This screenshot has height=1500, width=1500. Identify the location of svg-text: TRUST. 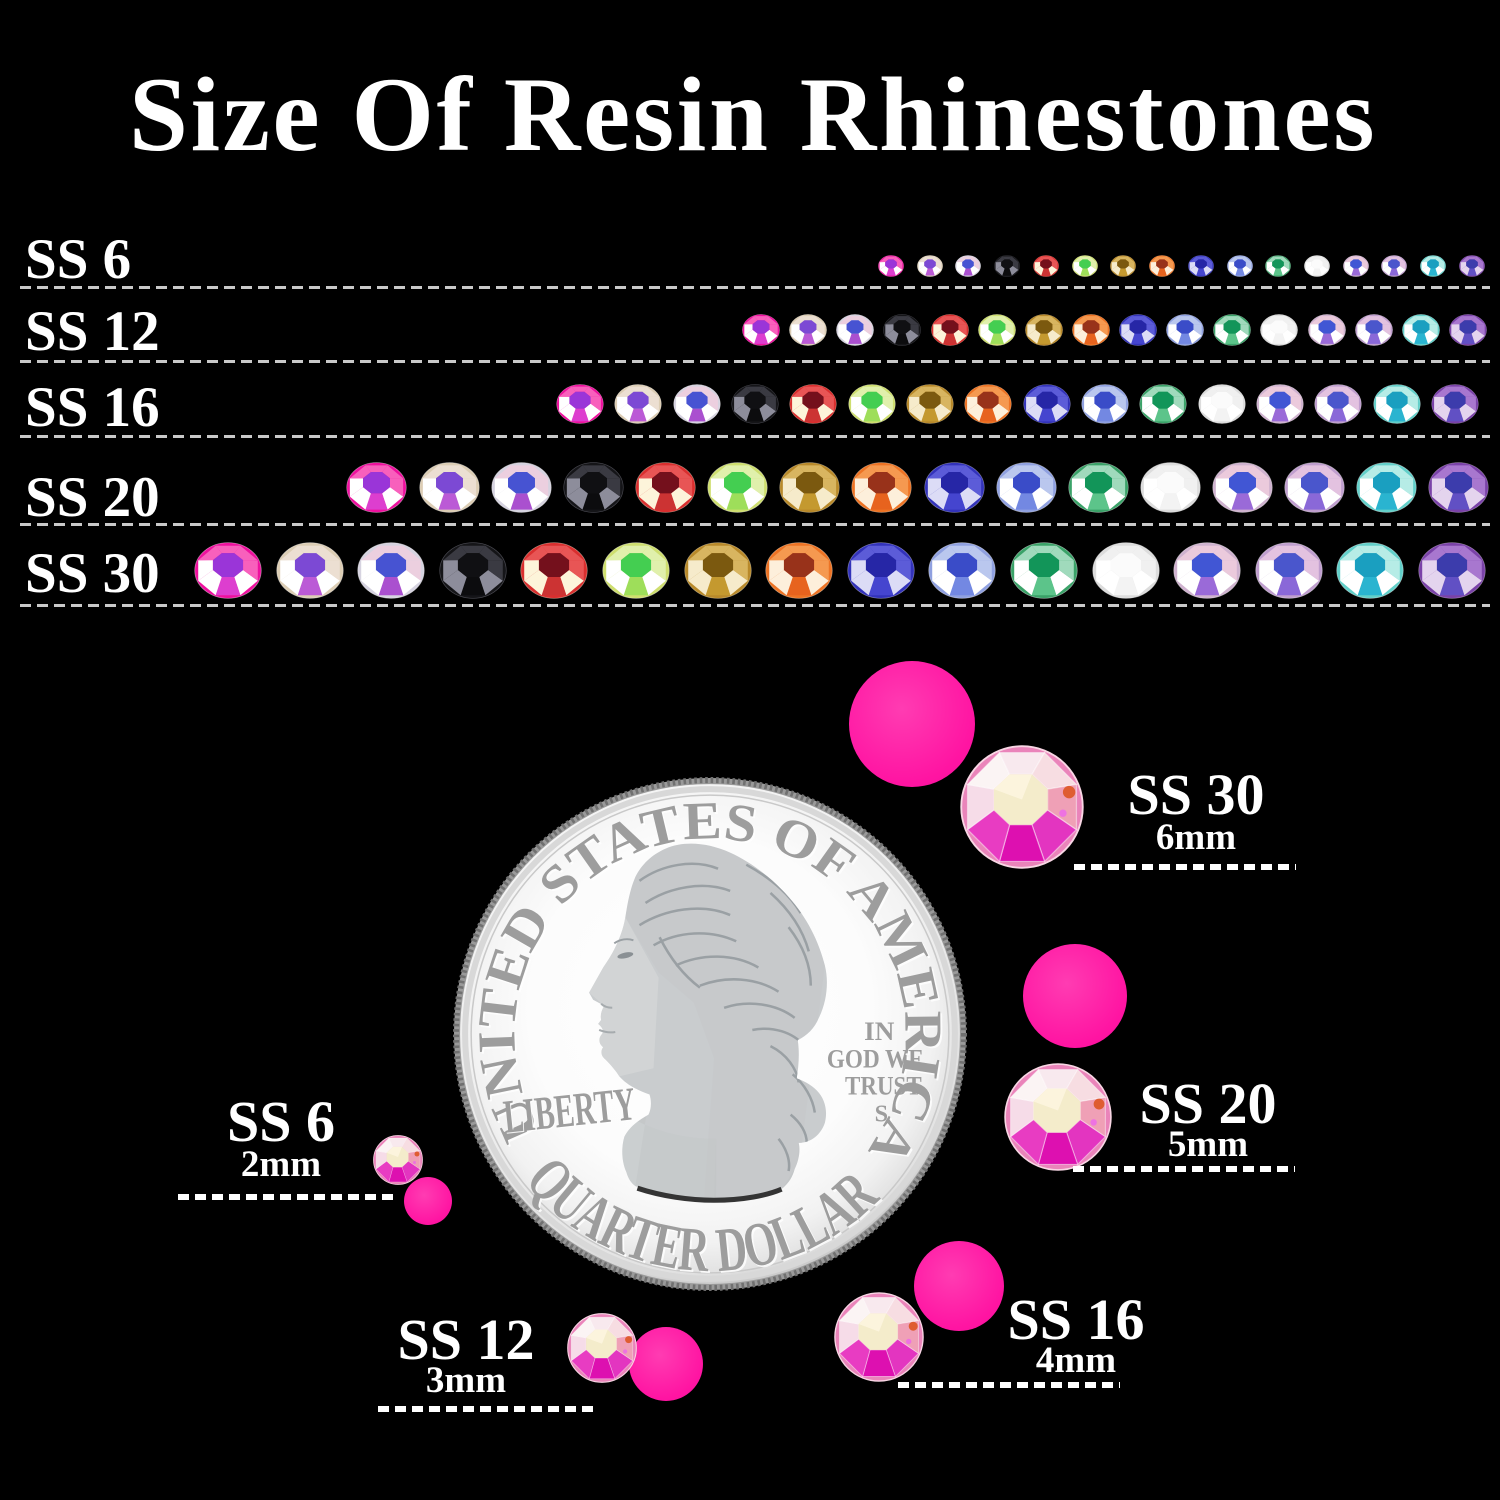
(883, 1085).